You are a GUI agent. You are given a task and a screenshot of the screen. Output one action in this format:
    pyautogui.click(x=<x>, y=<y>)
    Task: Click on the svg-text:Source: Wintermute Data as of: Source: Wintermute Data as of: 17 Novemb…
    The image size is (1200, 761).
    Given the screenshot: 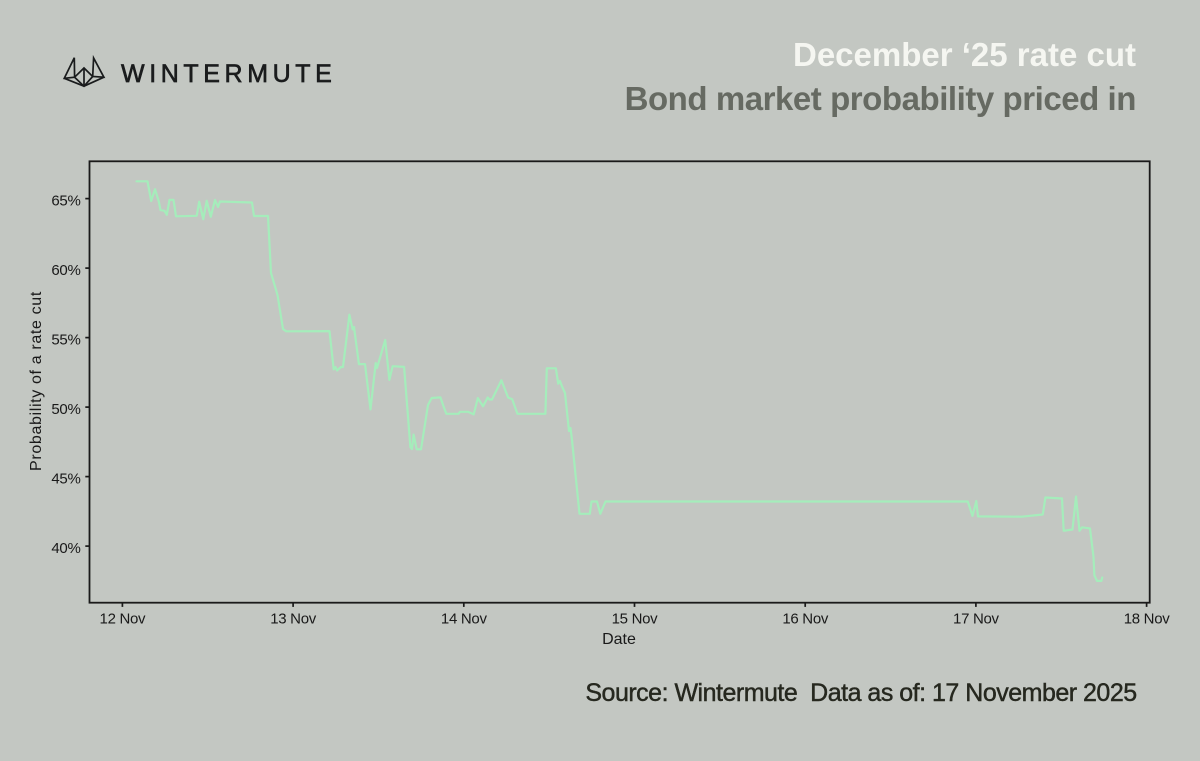 What is the action you would take?
    pyautogui.click(x=860, y=693)
    